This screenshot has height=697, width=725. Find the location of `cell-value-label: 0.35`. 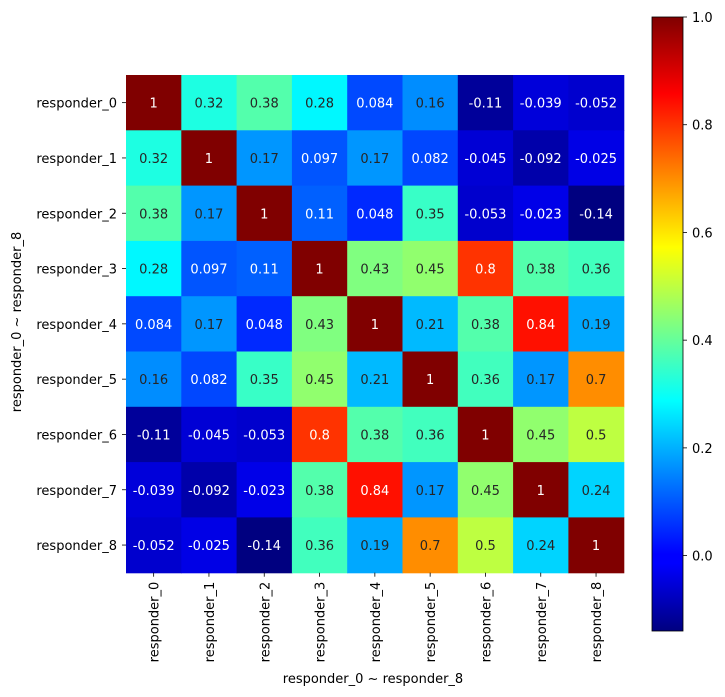

cell-value-label: 0.35 is located at coordinates (264, 380).